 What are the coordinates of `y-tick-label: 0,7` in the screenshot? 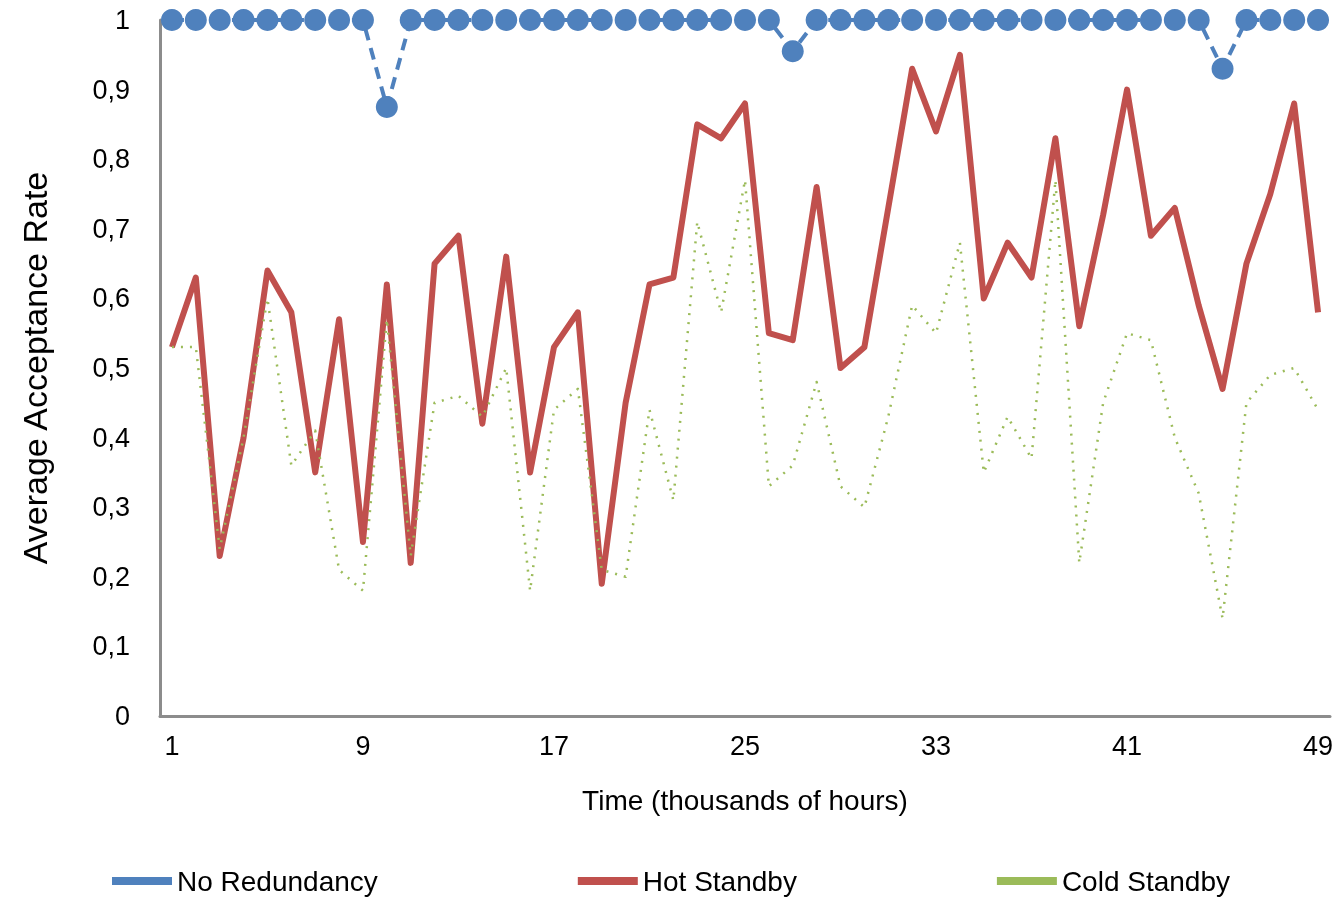 It's located at (111, 228).